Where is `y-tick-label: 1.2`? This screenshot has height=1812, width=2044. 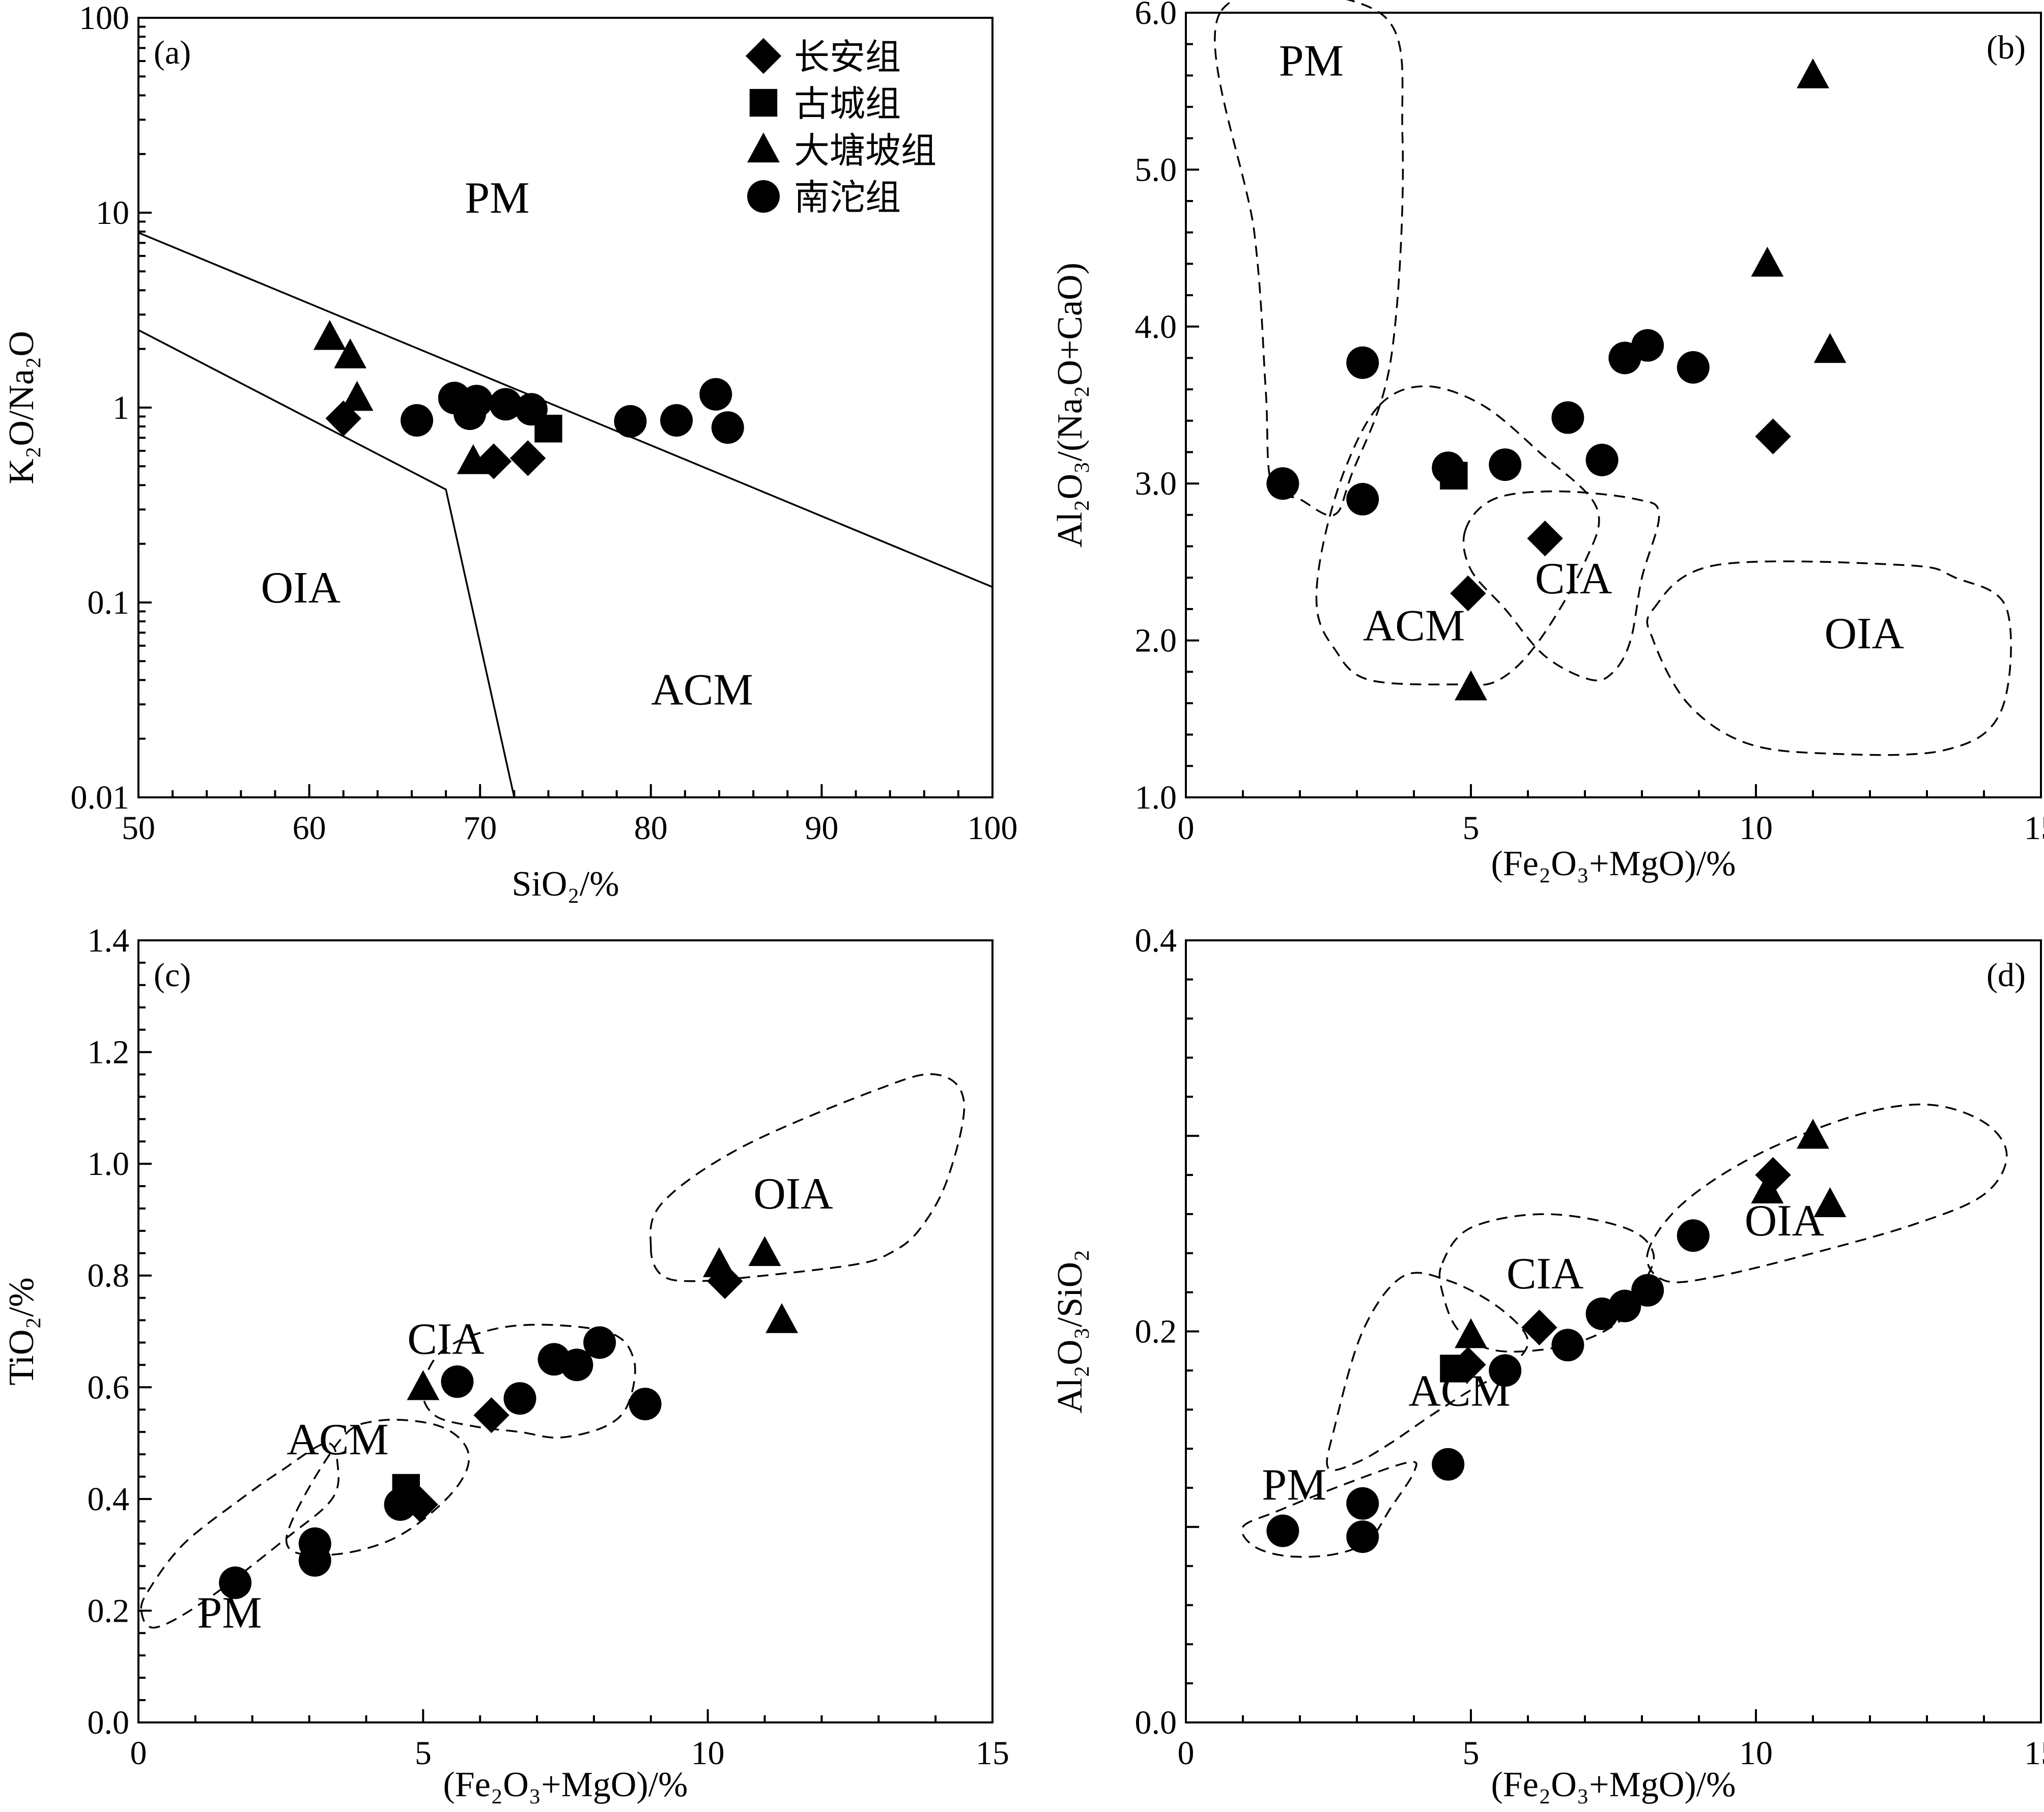 y-tick-label: 1.2 is located at coordinates (109, 1052).